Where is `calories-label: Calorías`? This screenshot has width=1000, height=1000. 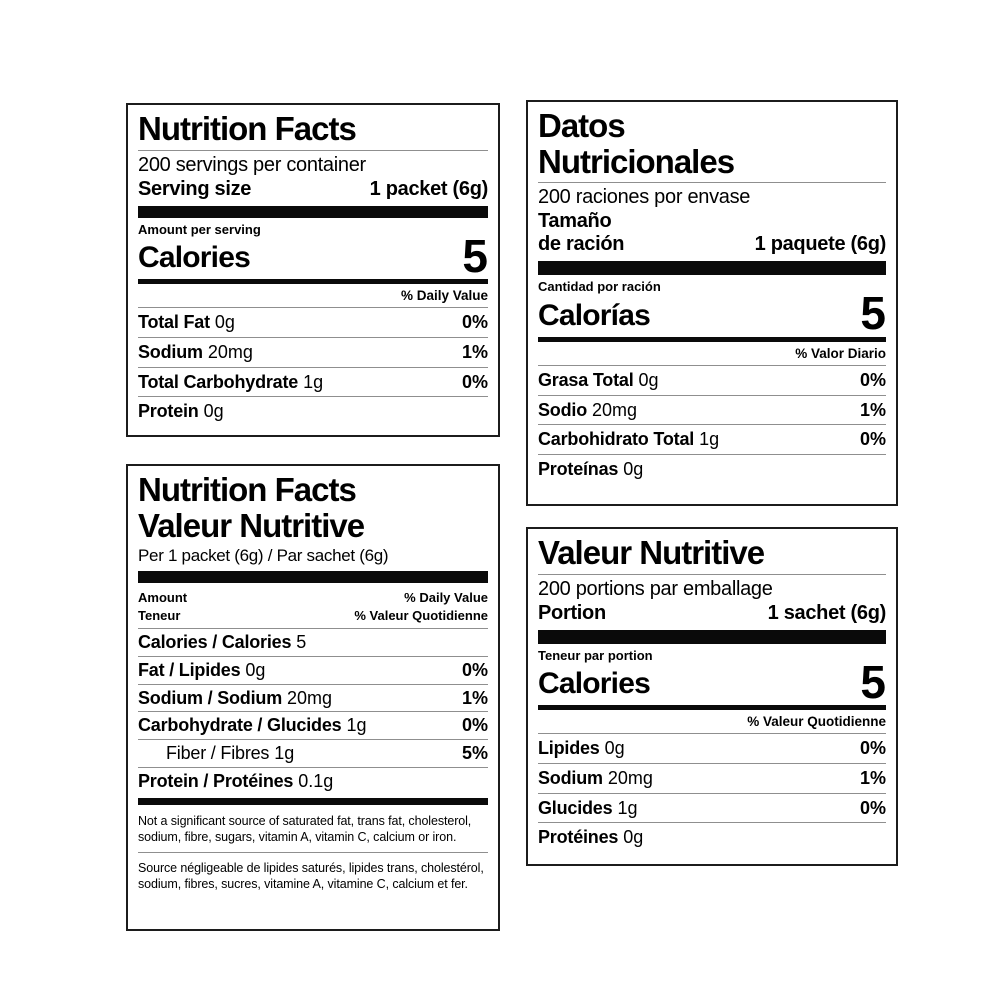
calories-label: Calorías is located at coordinates (594, 315).